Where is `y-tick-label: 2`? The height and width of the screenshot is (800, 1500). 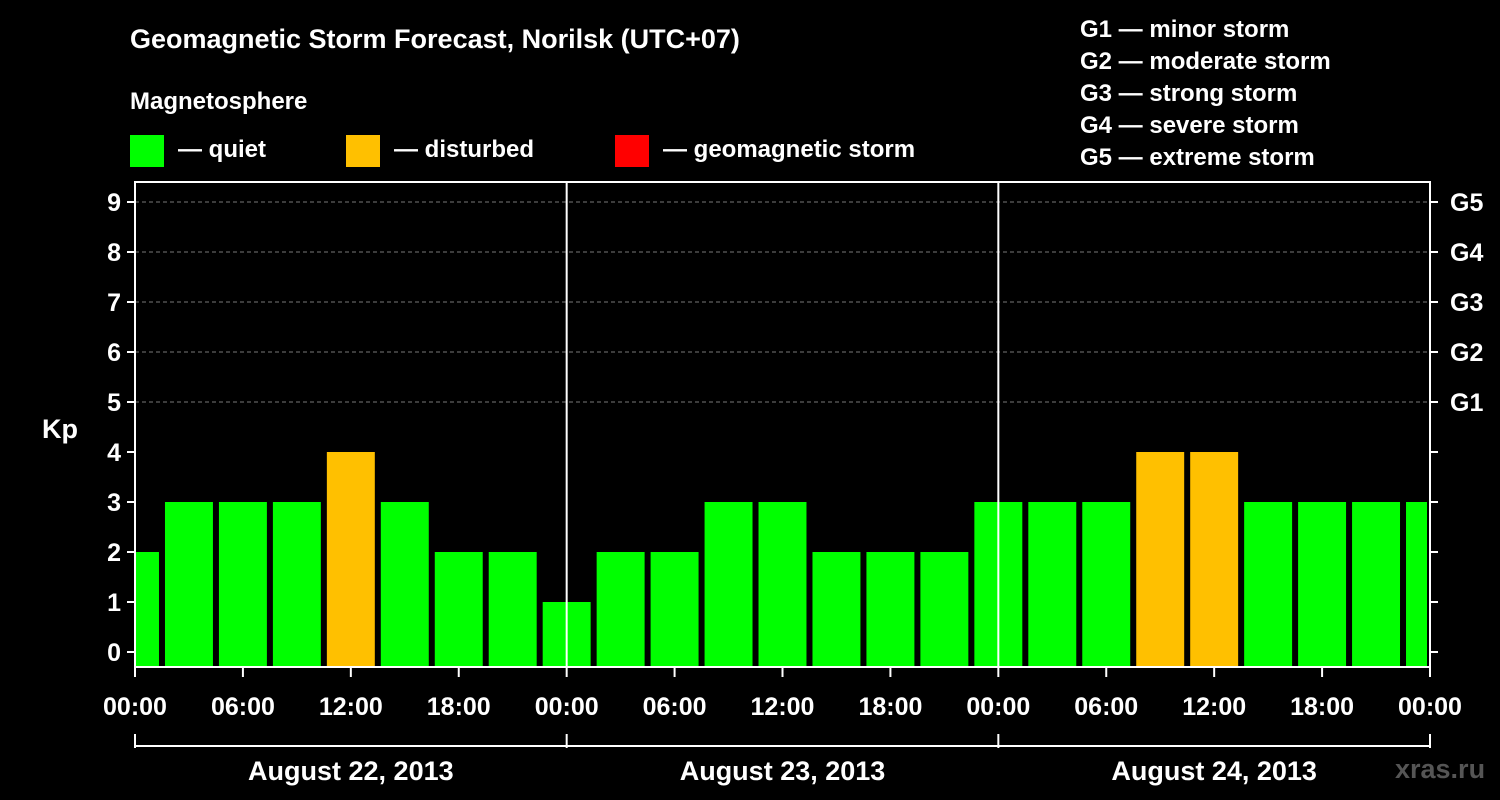
y-tick-label: 2 is located at coordinates (114, 553).